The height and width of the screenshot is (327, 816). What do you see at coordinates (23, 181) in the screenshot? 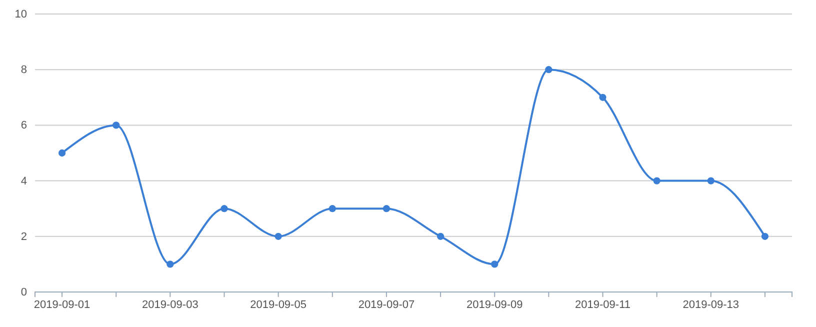
I see `y-tick-label: 4` at bounding box center [23, 181].